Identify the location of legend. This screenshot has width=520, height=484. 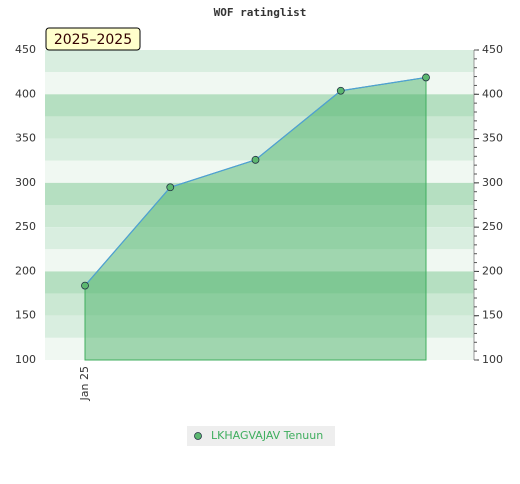
(261, 436).